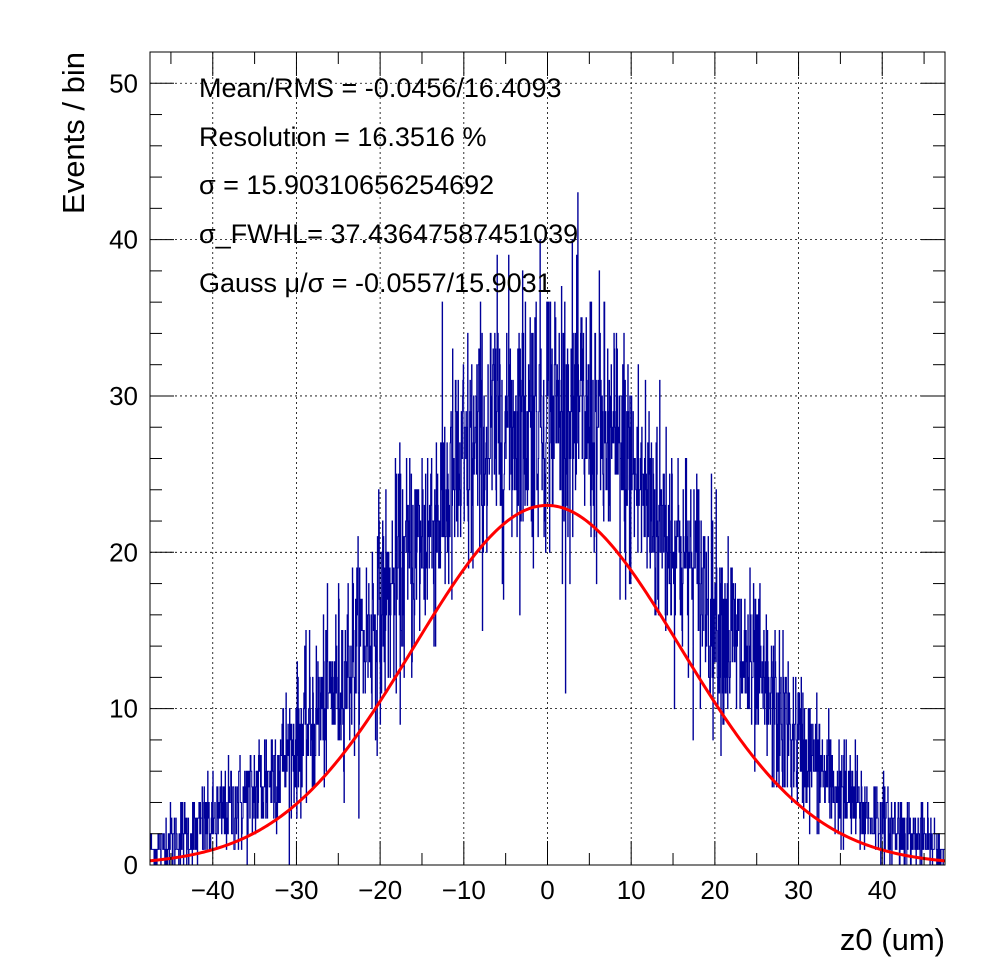 Image resolution: width=996 pixels, height=972 pixels. Describe the element at coordinates (882, 890) in the screenshot. I see `x-tick-label: 40` at that location.